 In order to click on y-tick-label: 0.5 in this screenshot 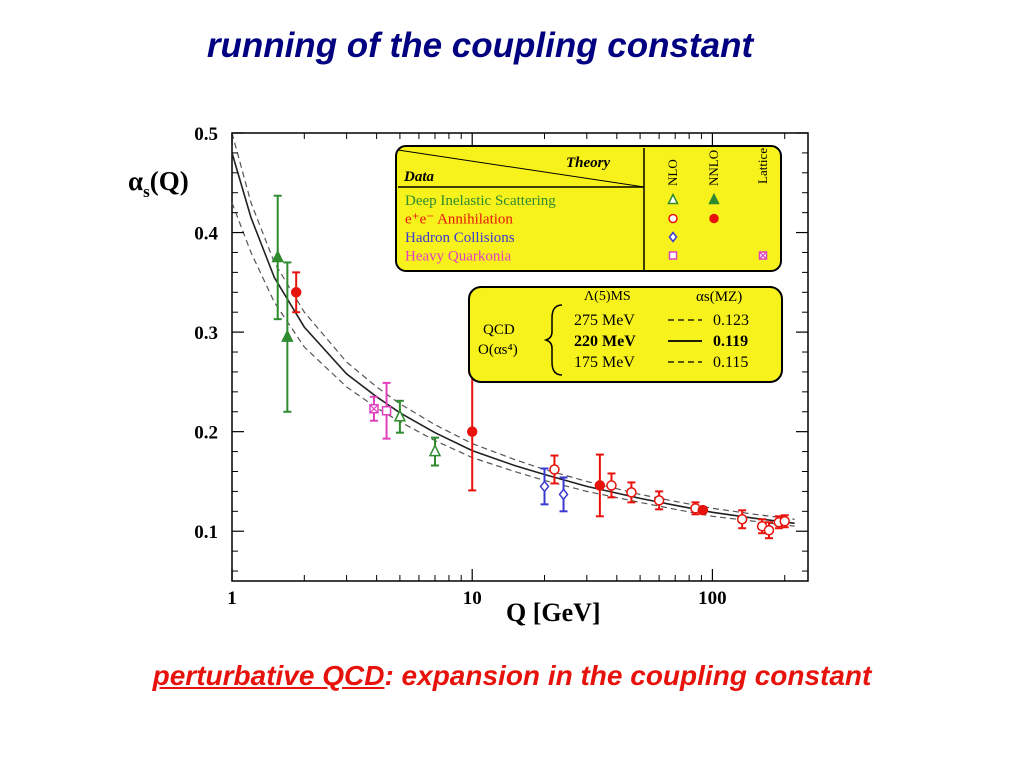, I will do `click(206, 134)`.